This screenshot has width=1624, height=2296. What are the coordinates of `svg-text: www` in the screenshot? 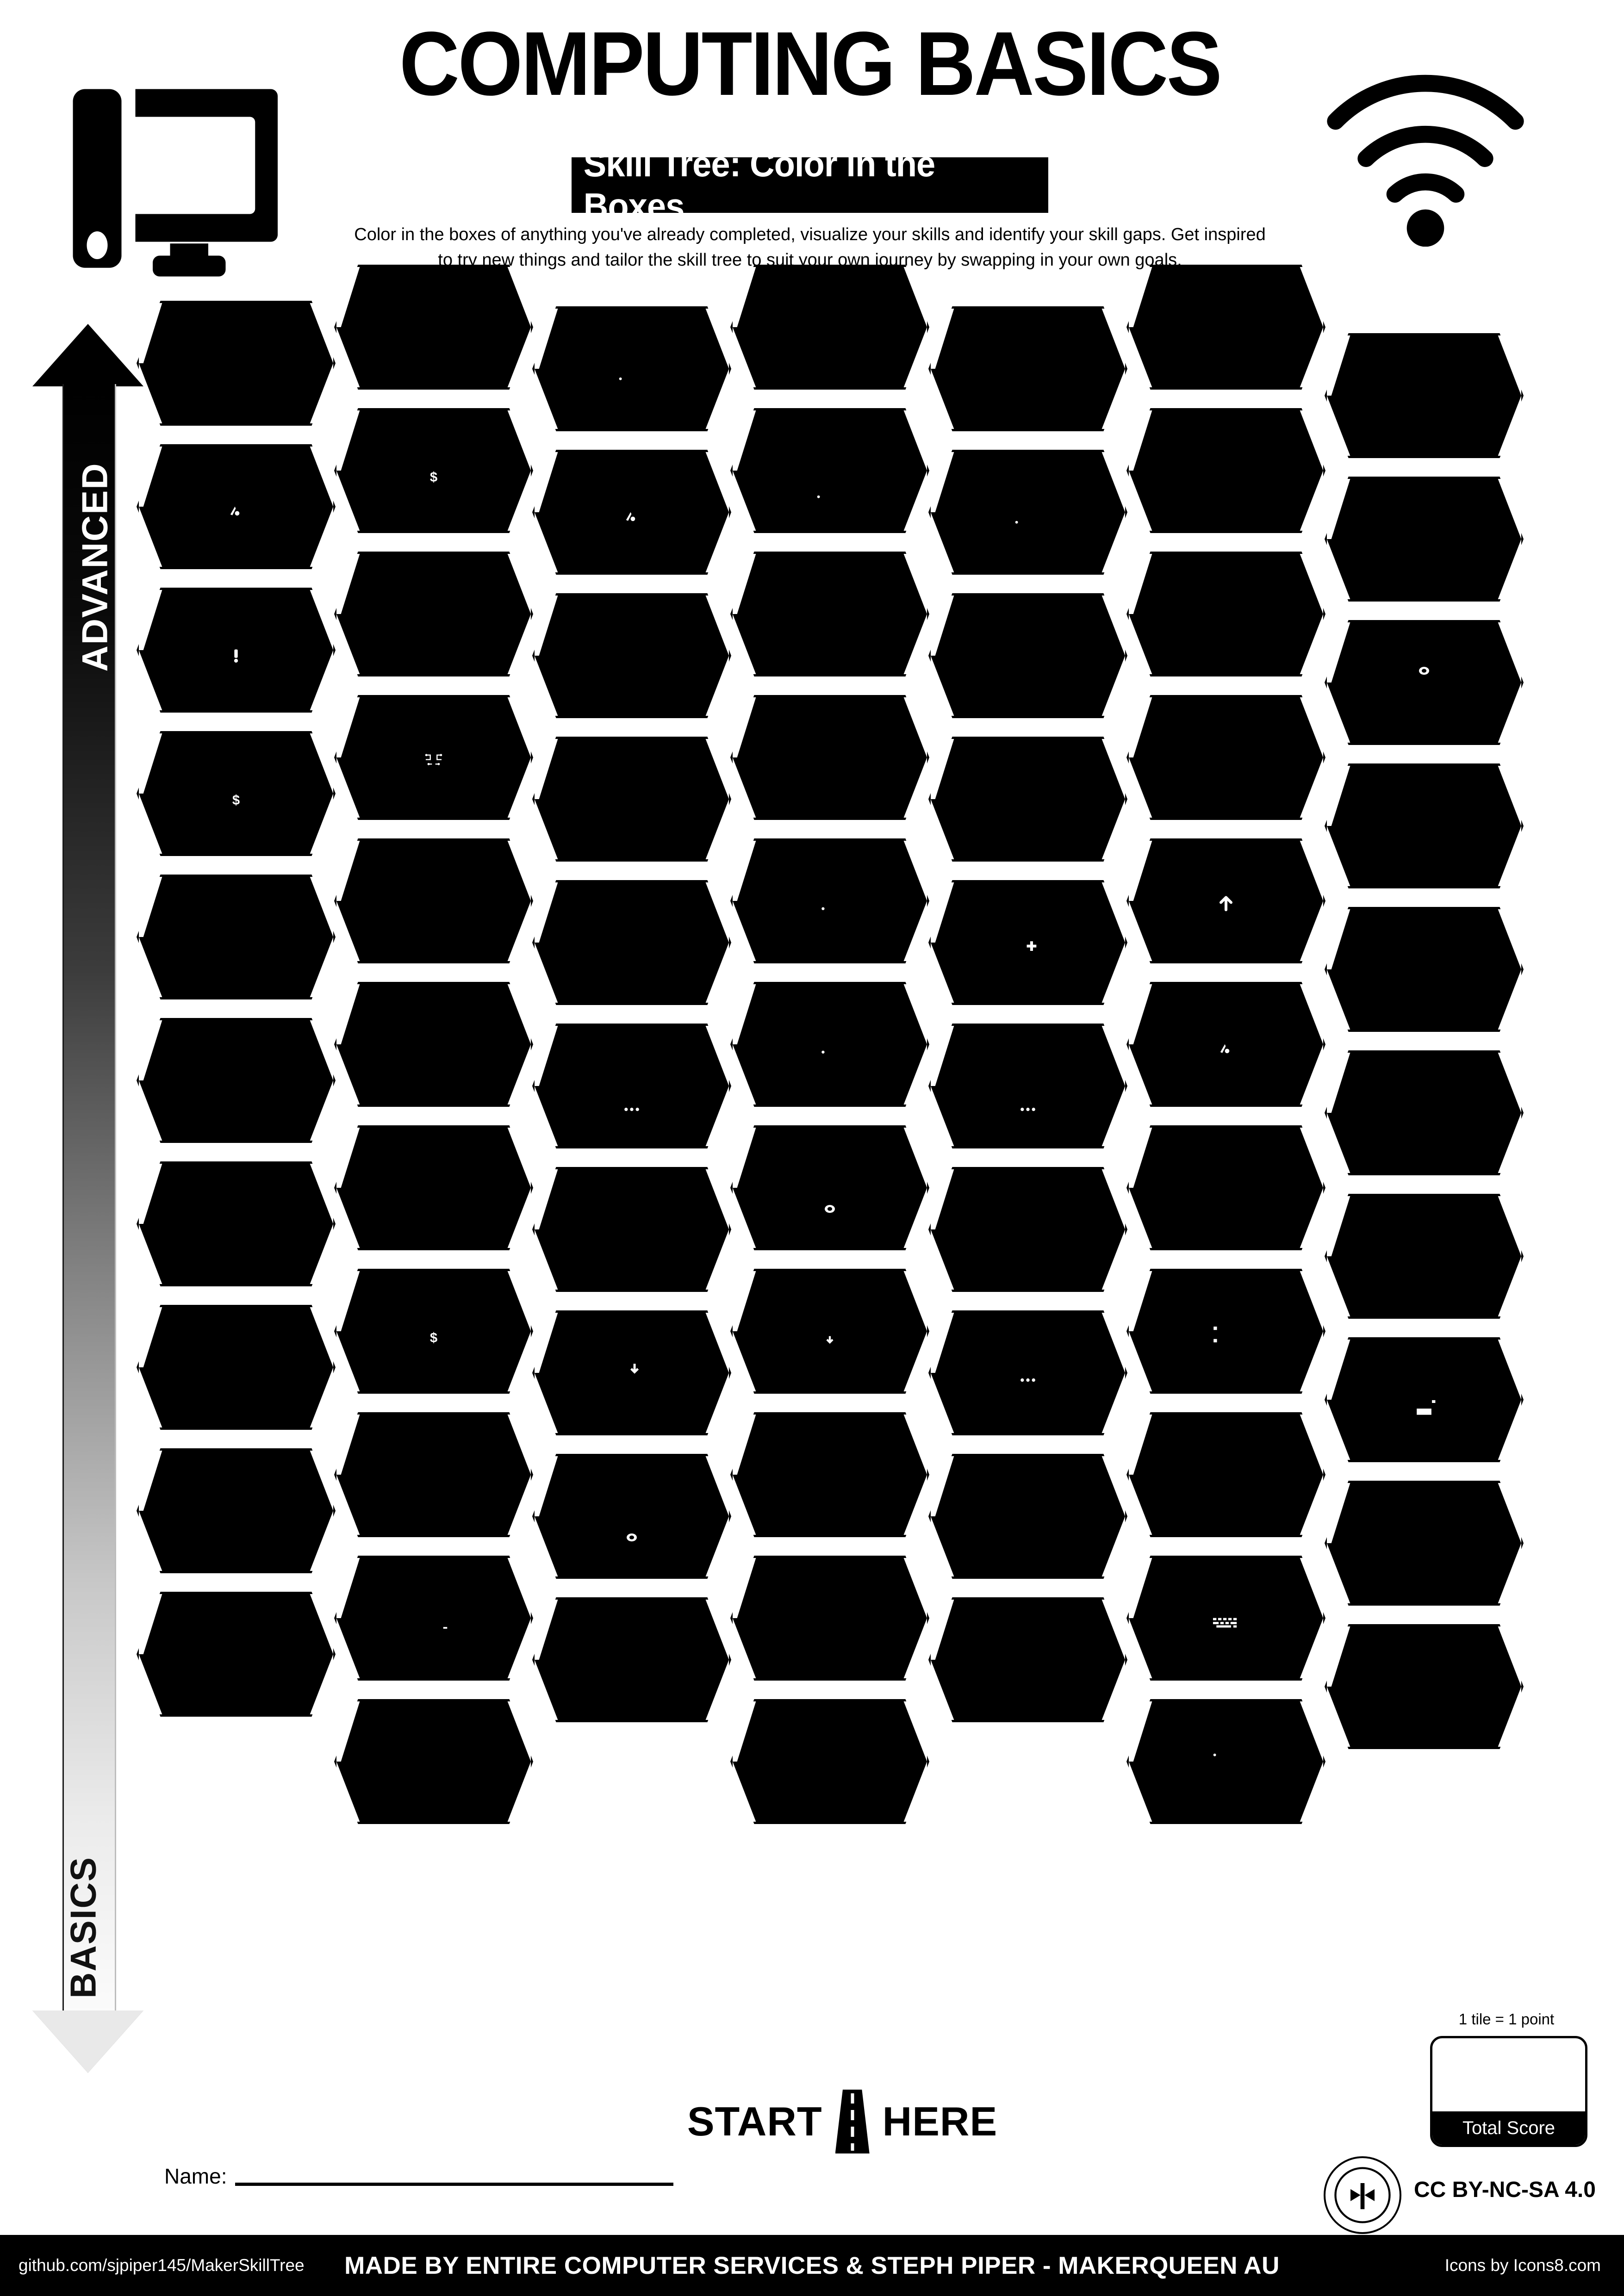 It's located at (1226, 618).